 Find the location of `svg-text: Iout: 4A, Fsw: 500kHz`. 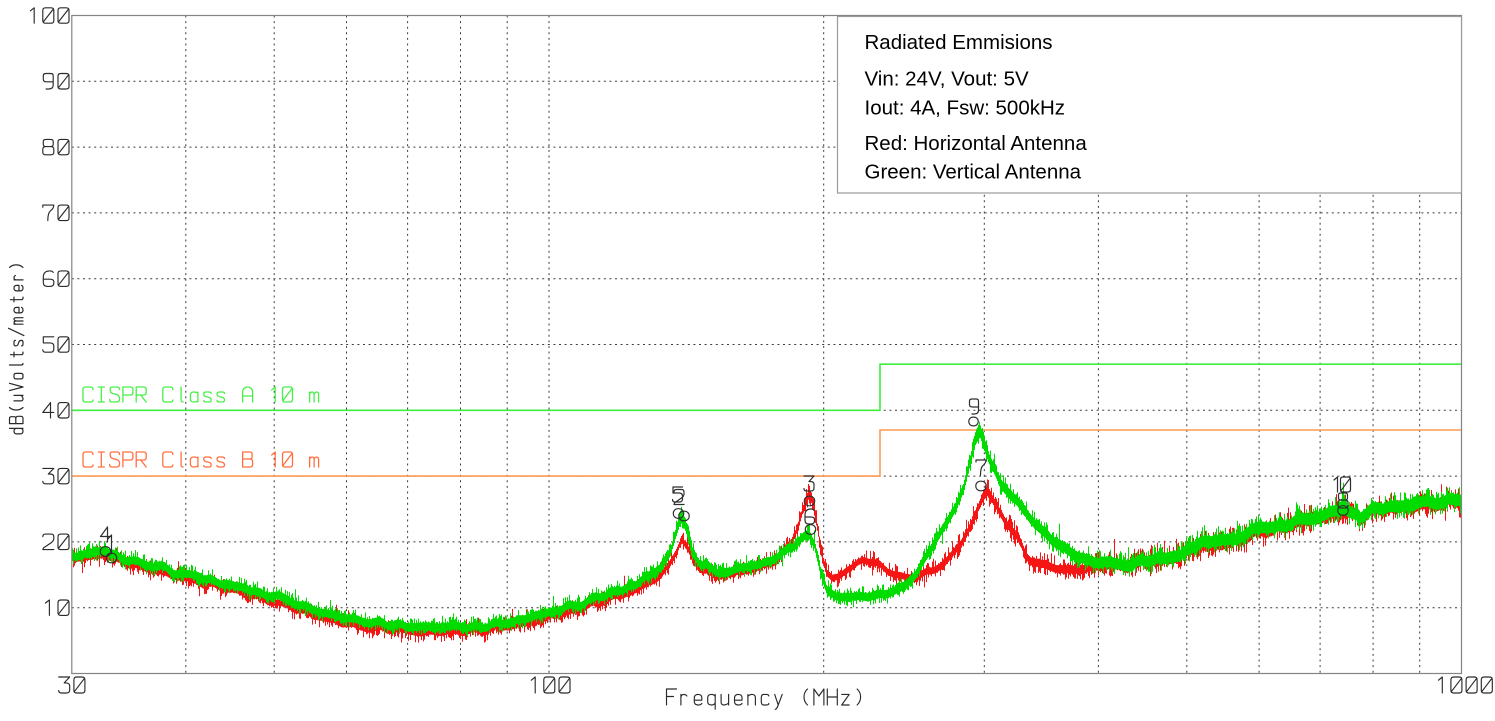

svg-text: Iout: 4A, Fsw: 500kHz is located at coordinates (965, 108).